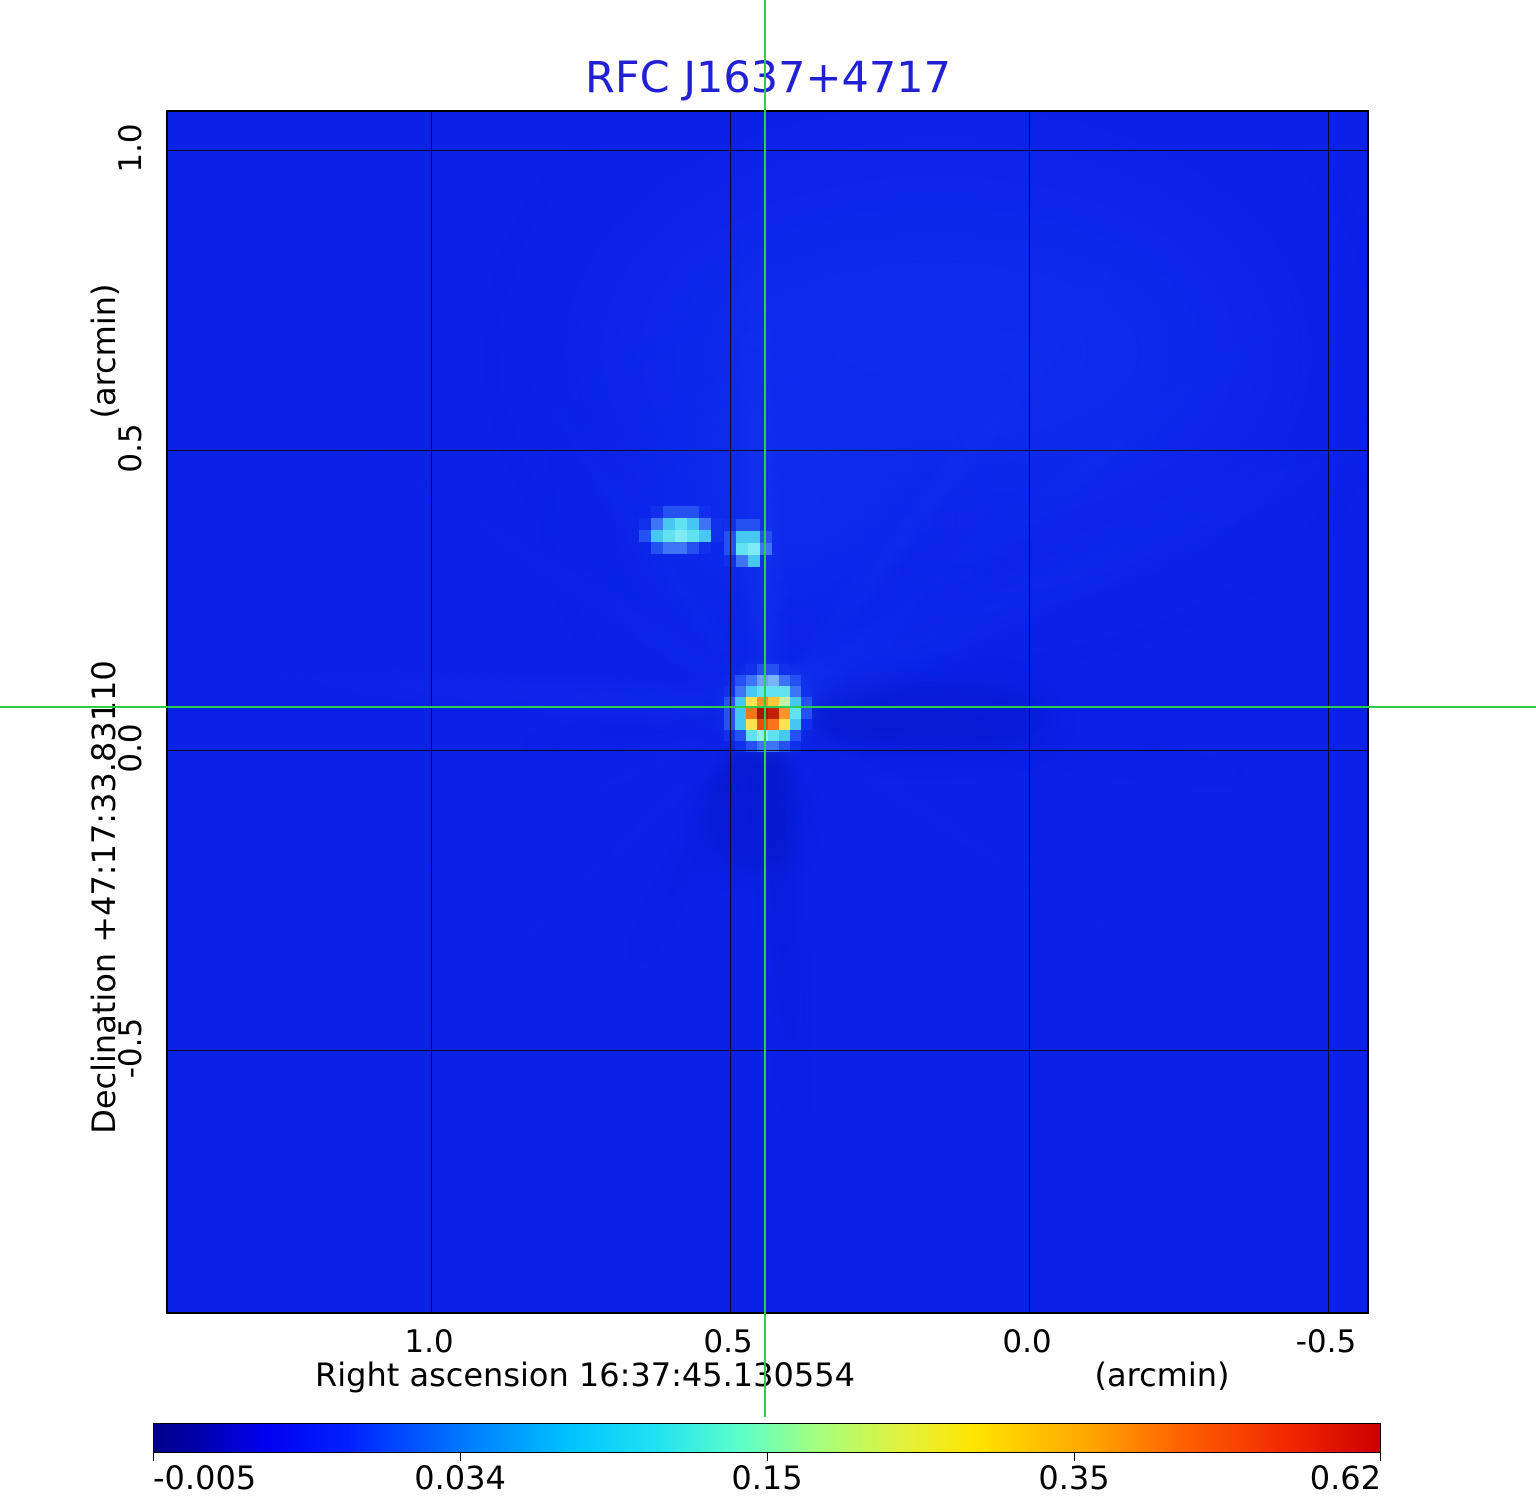 The height and width of the screenshot is (1511, 1536). I want to click on x-tick-label: -0.5, so click(1326, 1342).